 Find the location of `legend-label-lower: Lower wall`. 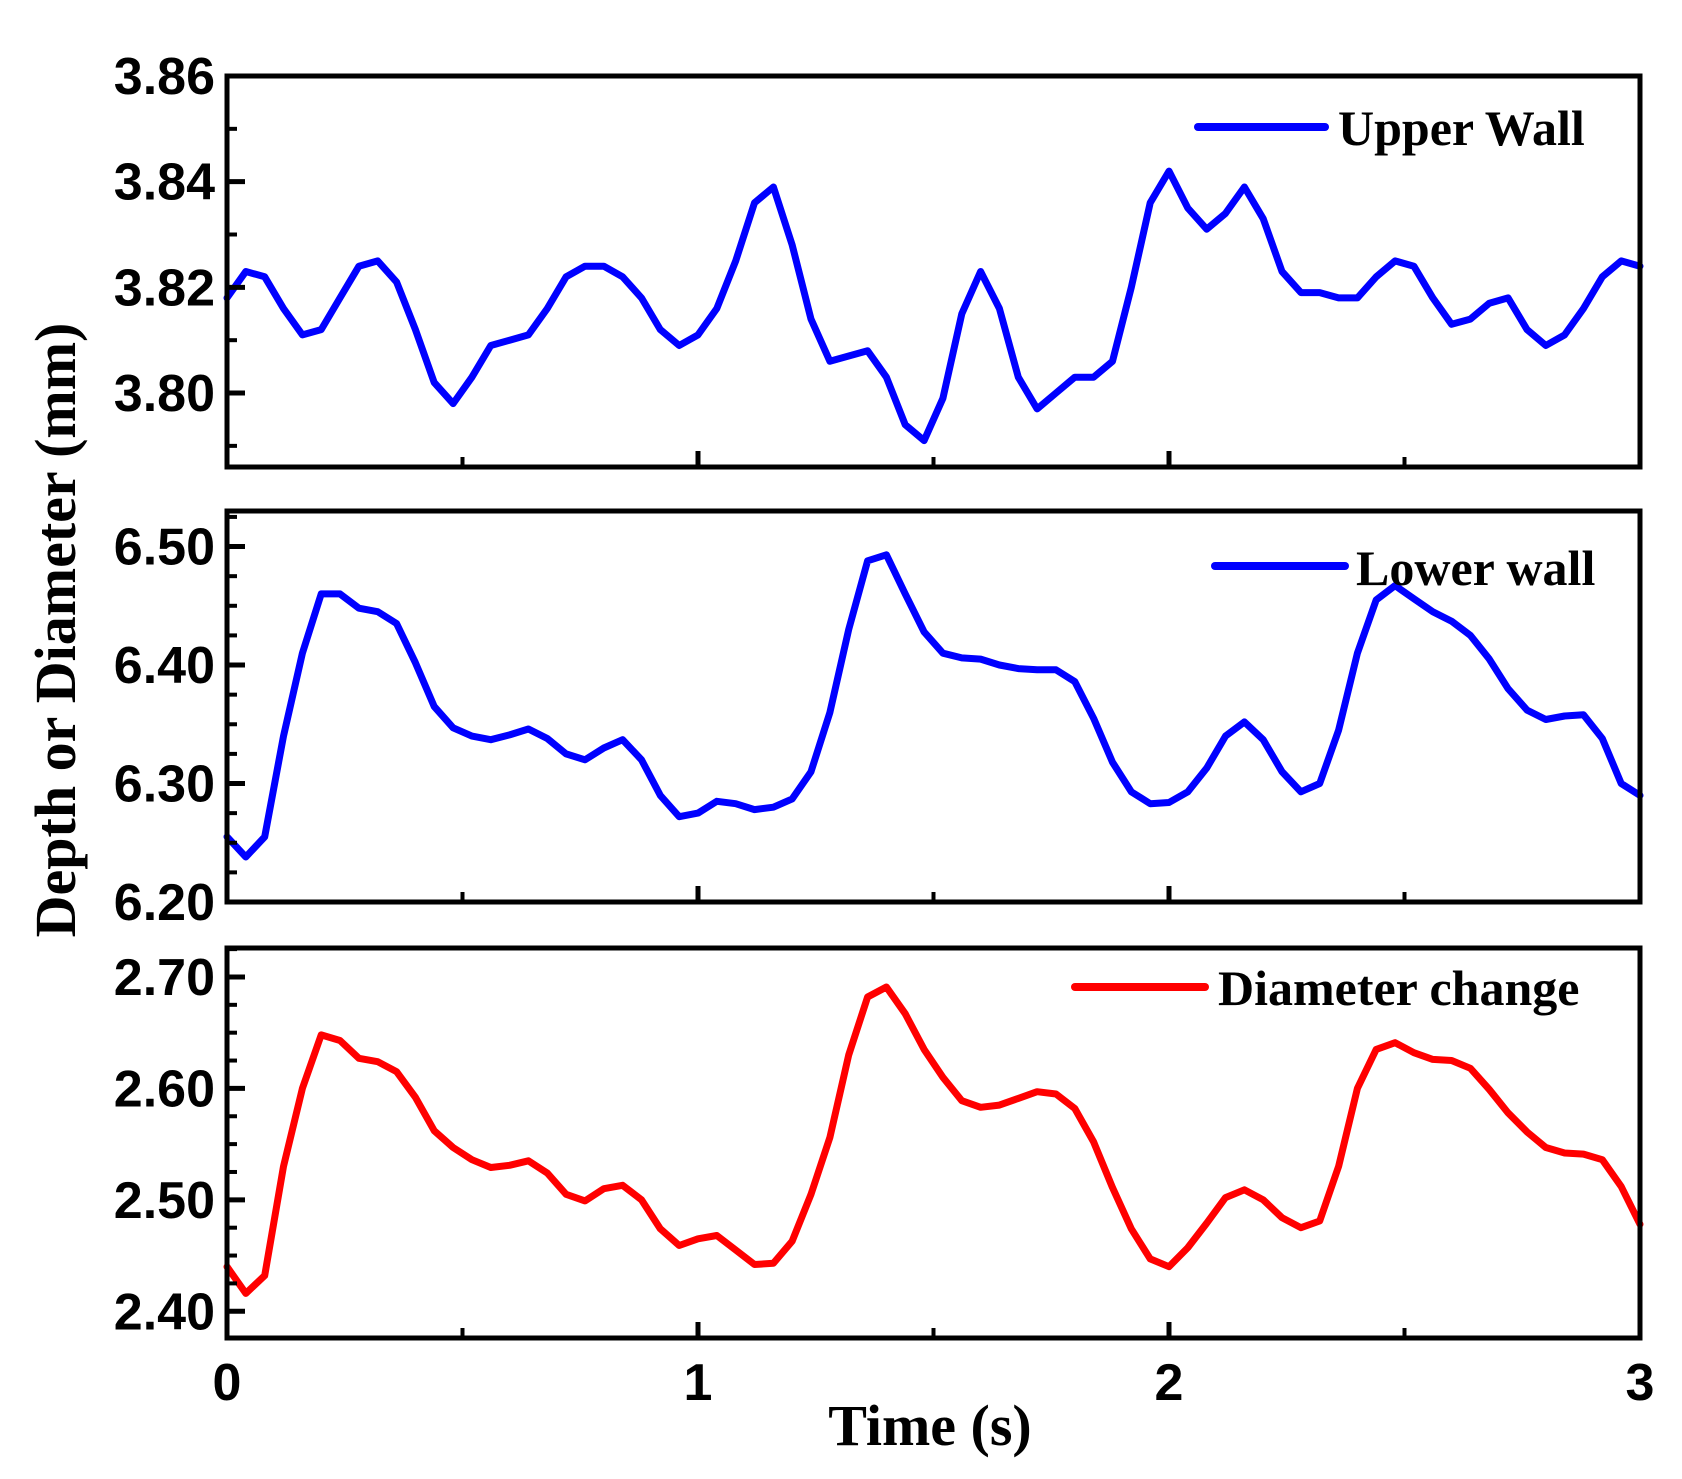

legend-label-lower: Lower wall is located at coordinates (1475, 568).